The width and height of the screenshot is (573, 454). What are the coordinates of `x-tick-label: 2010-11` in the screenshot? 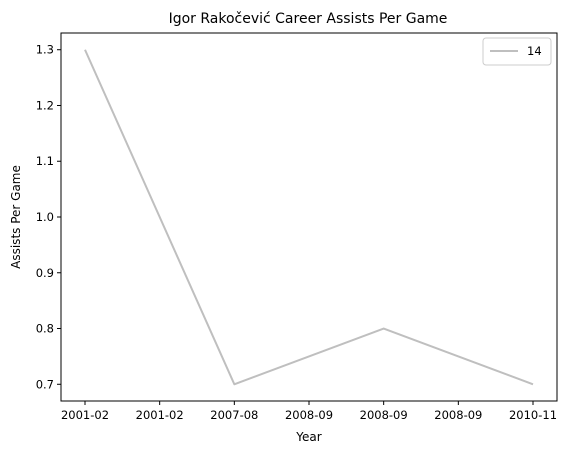 It's located at (533, 415).